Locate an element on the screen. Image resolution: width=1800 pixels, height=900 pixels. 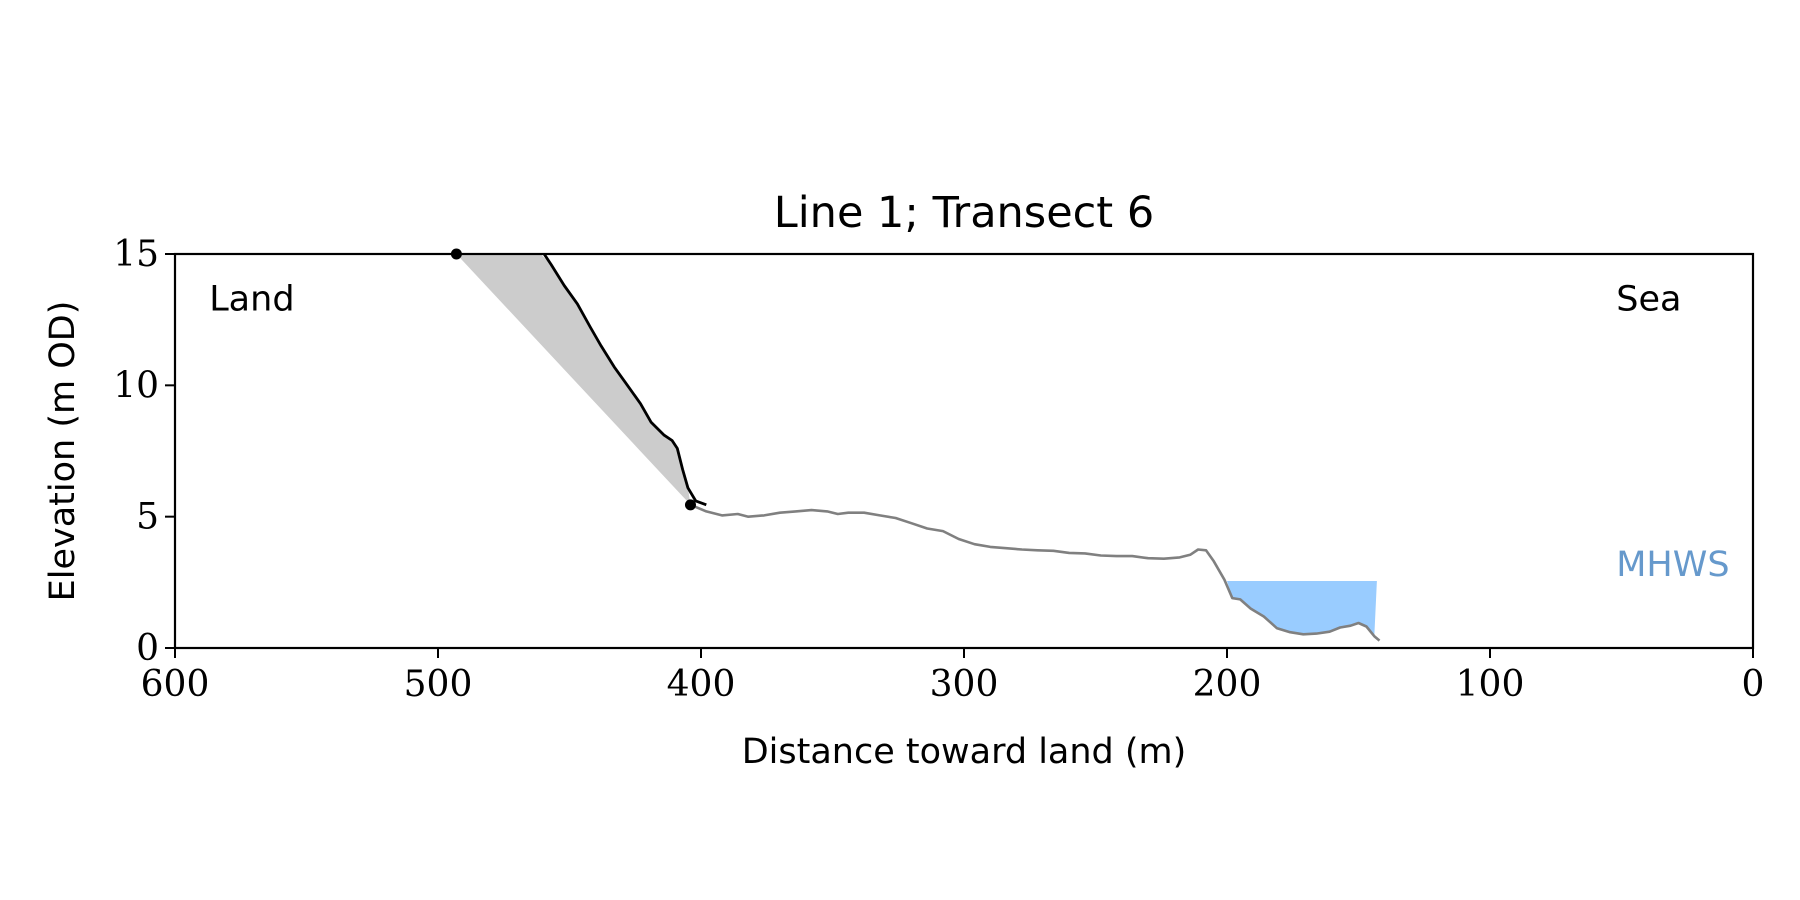
cliff-profile-line is located at coordinates (624, 380).